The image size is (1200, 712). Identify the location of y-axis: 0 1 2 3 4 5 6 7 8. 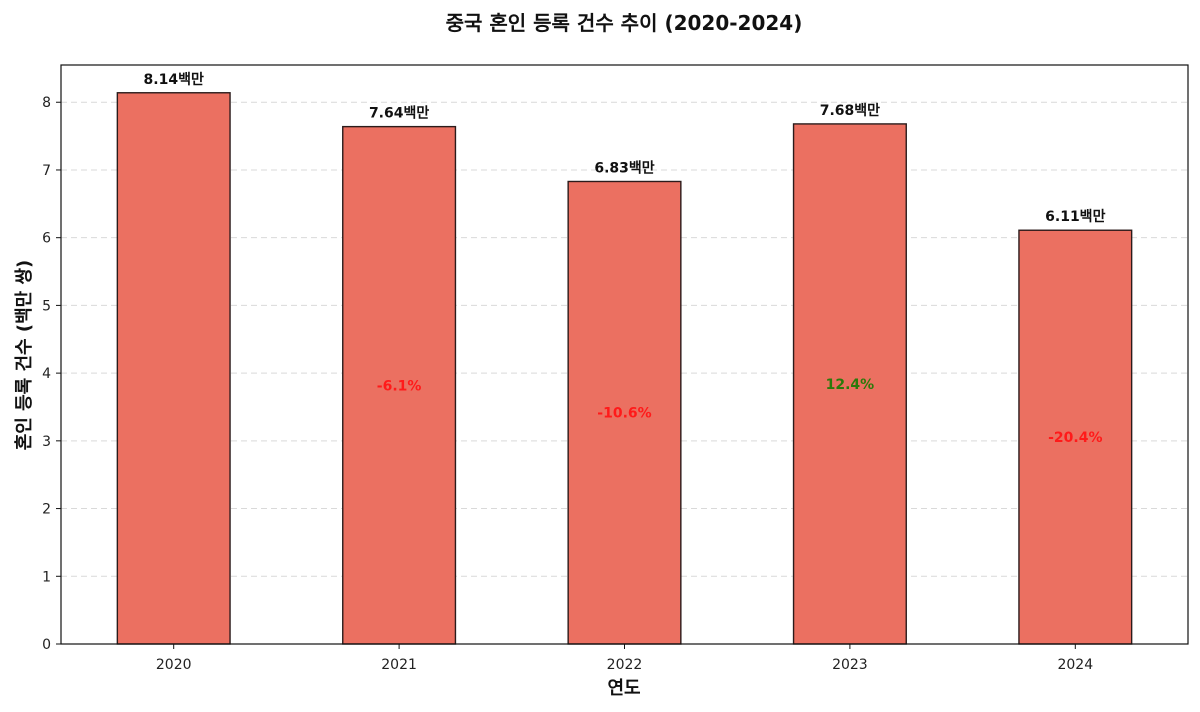
(51, 374).